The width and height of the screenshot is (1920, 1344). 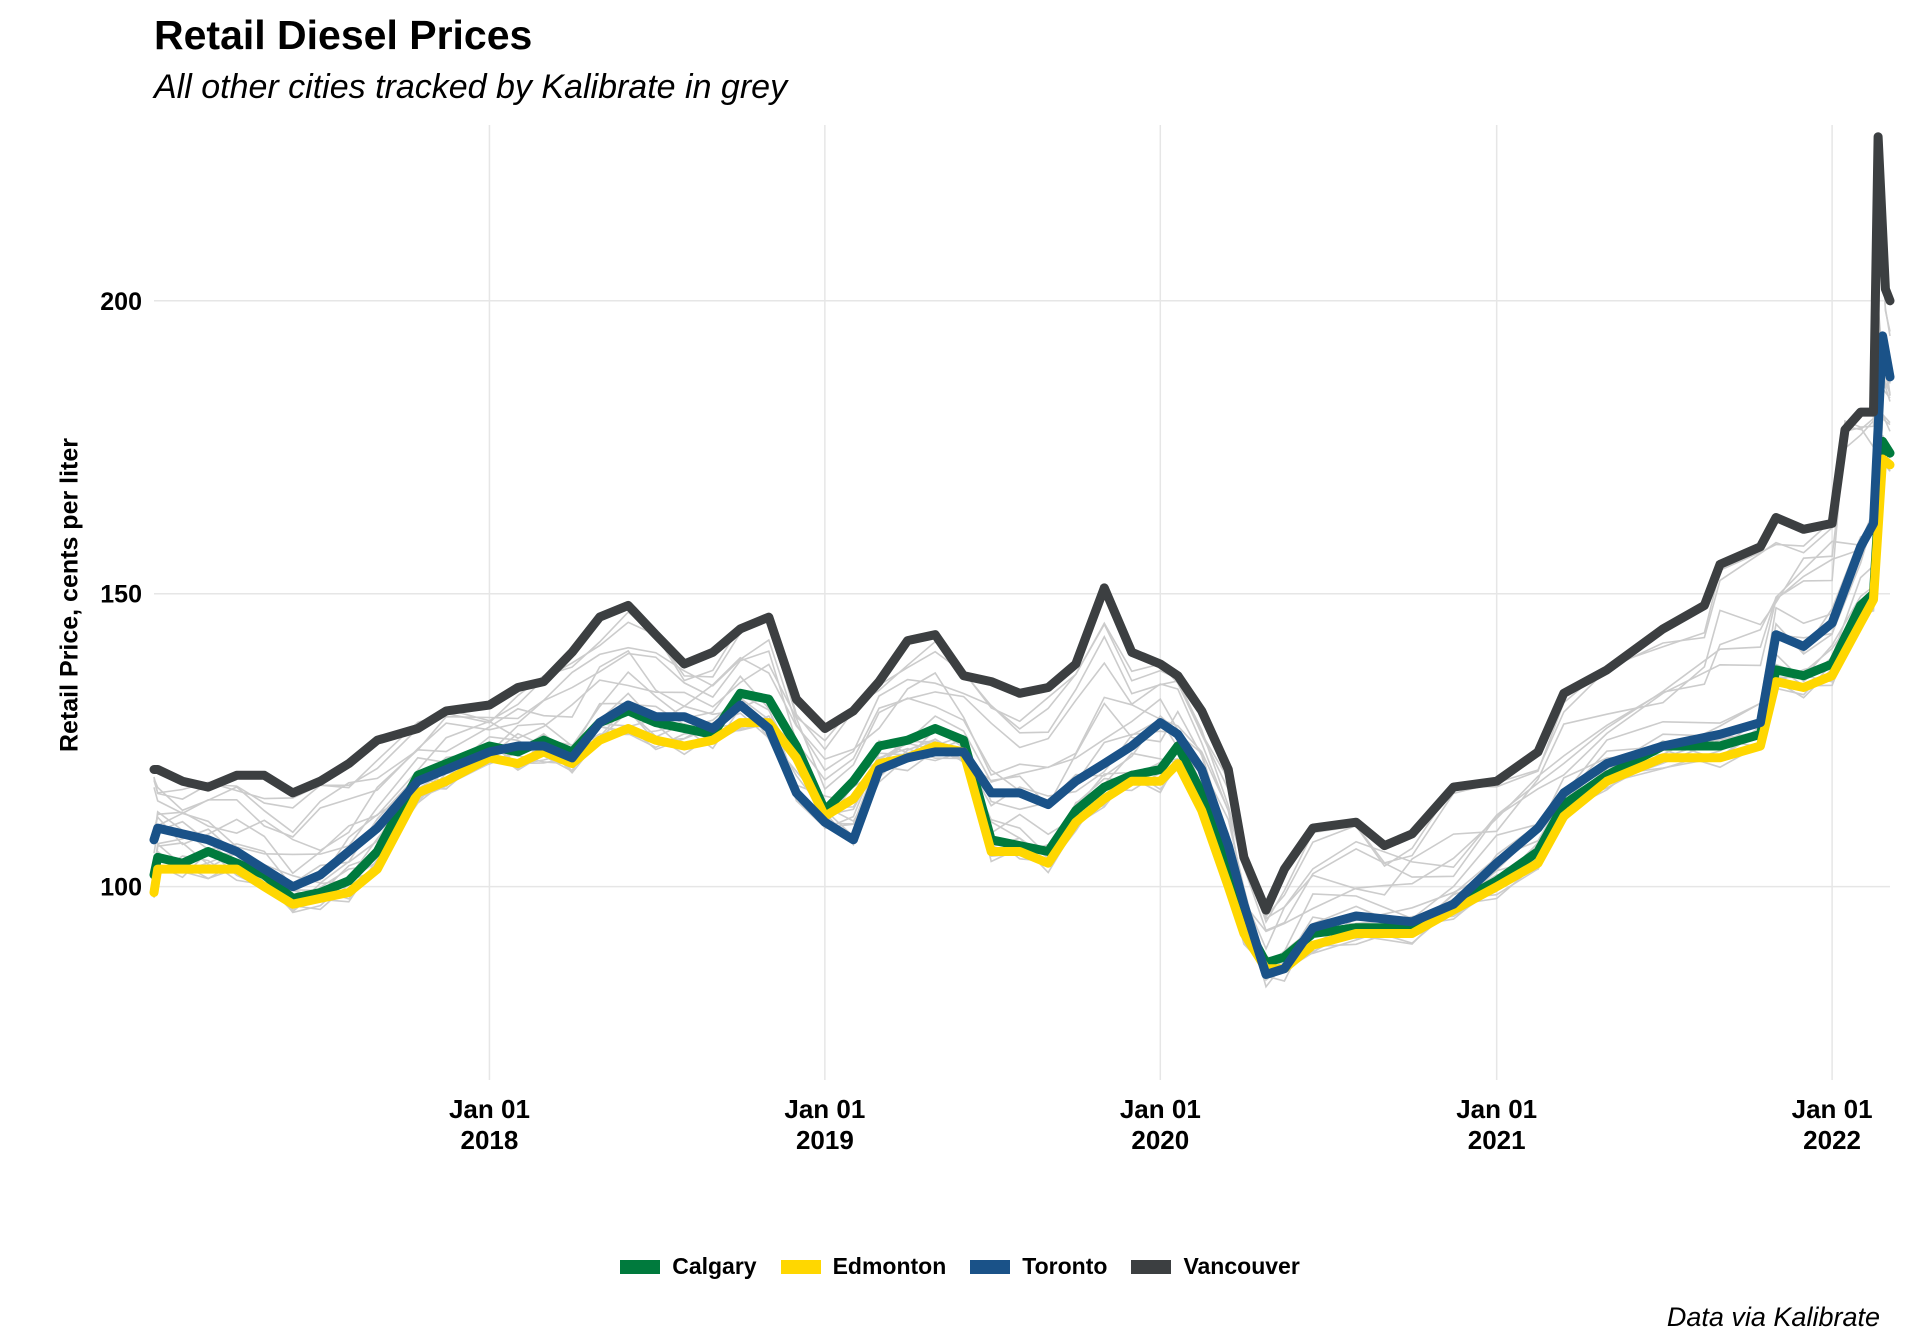 I want to click on x-tick-label: 2018, so click(x=490, y=1140).